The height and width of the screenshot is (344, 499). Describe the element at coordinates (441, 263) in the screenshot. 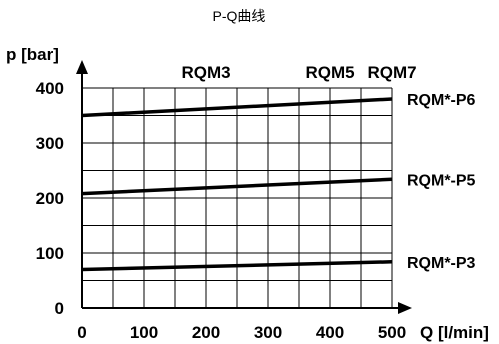

I see `series-label: RQM*-P3` at that location.